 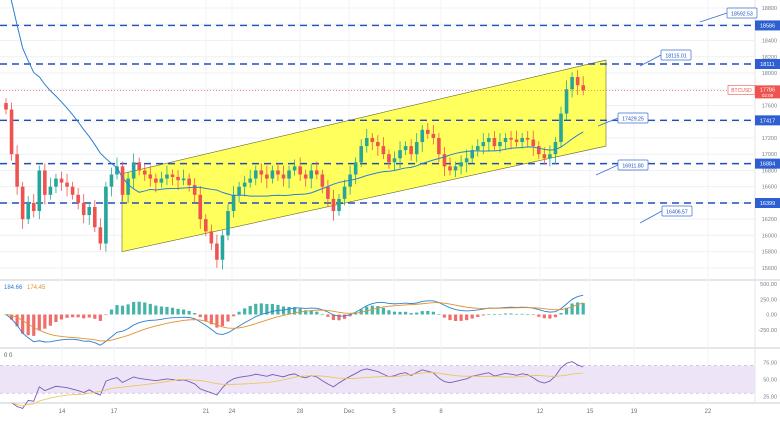 I want to click on time-tick-label: 14, so click(x=62, y=412).